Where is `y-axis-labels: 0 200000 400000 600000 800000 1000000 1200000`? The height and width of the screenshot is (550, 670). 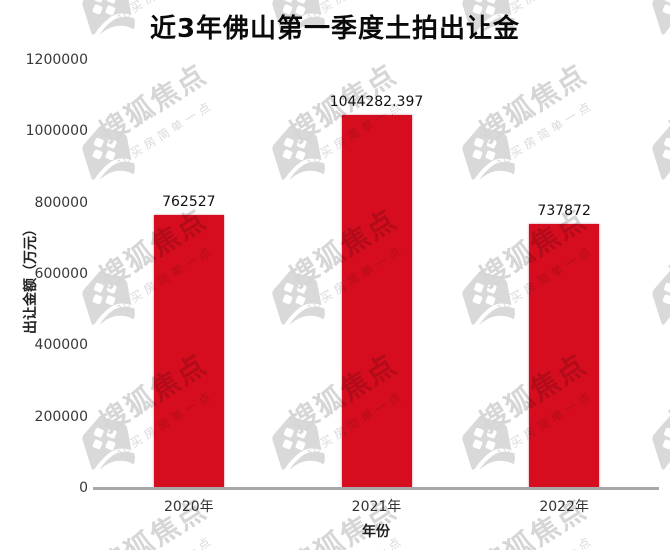 y-axis-labels: 0 200000 400000 600000 800000 1000000 1200000 is located at coordinates (44, 275).